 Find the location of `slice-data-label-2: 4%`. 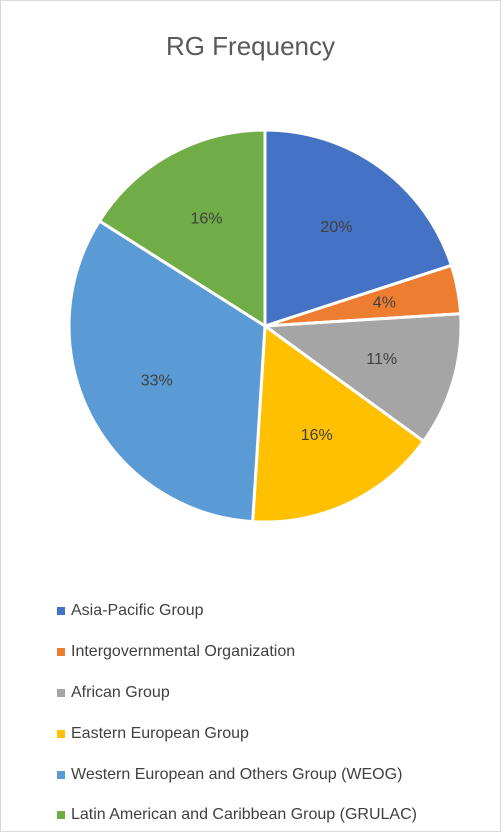

slice-data-label-2: 4% is located at coordinates (384, 302).